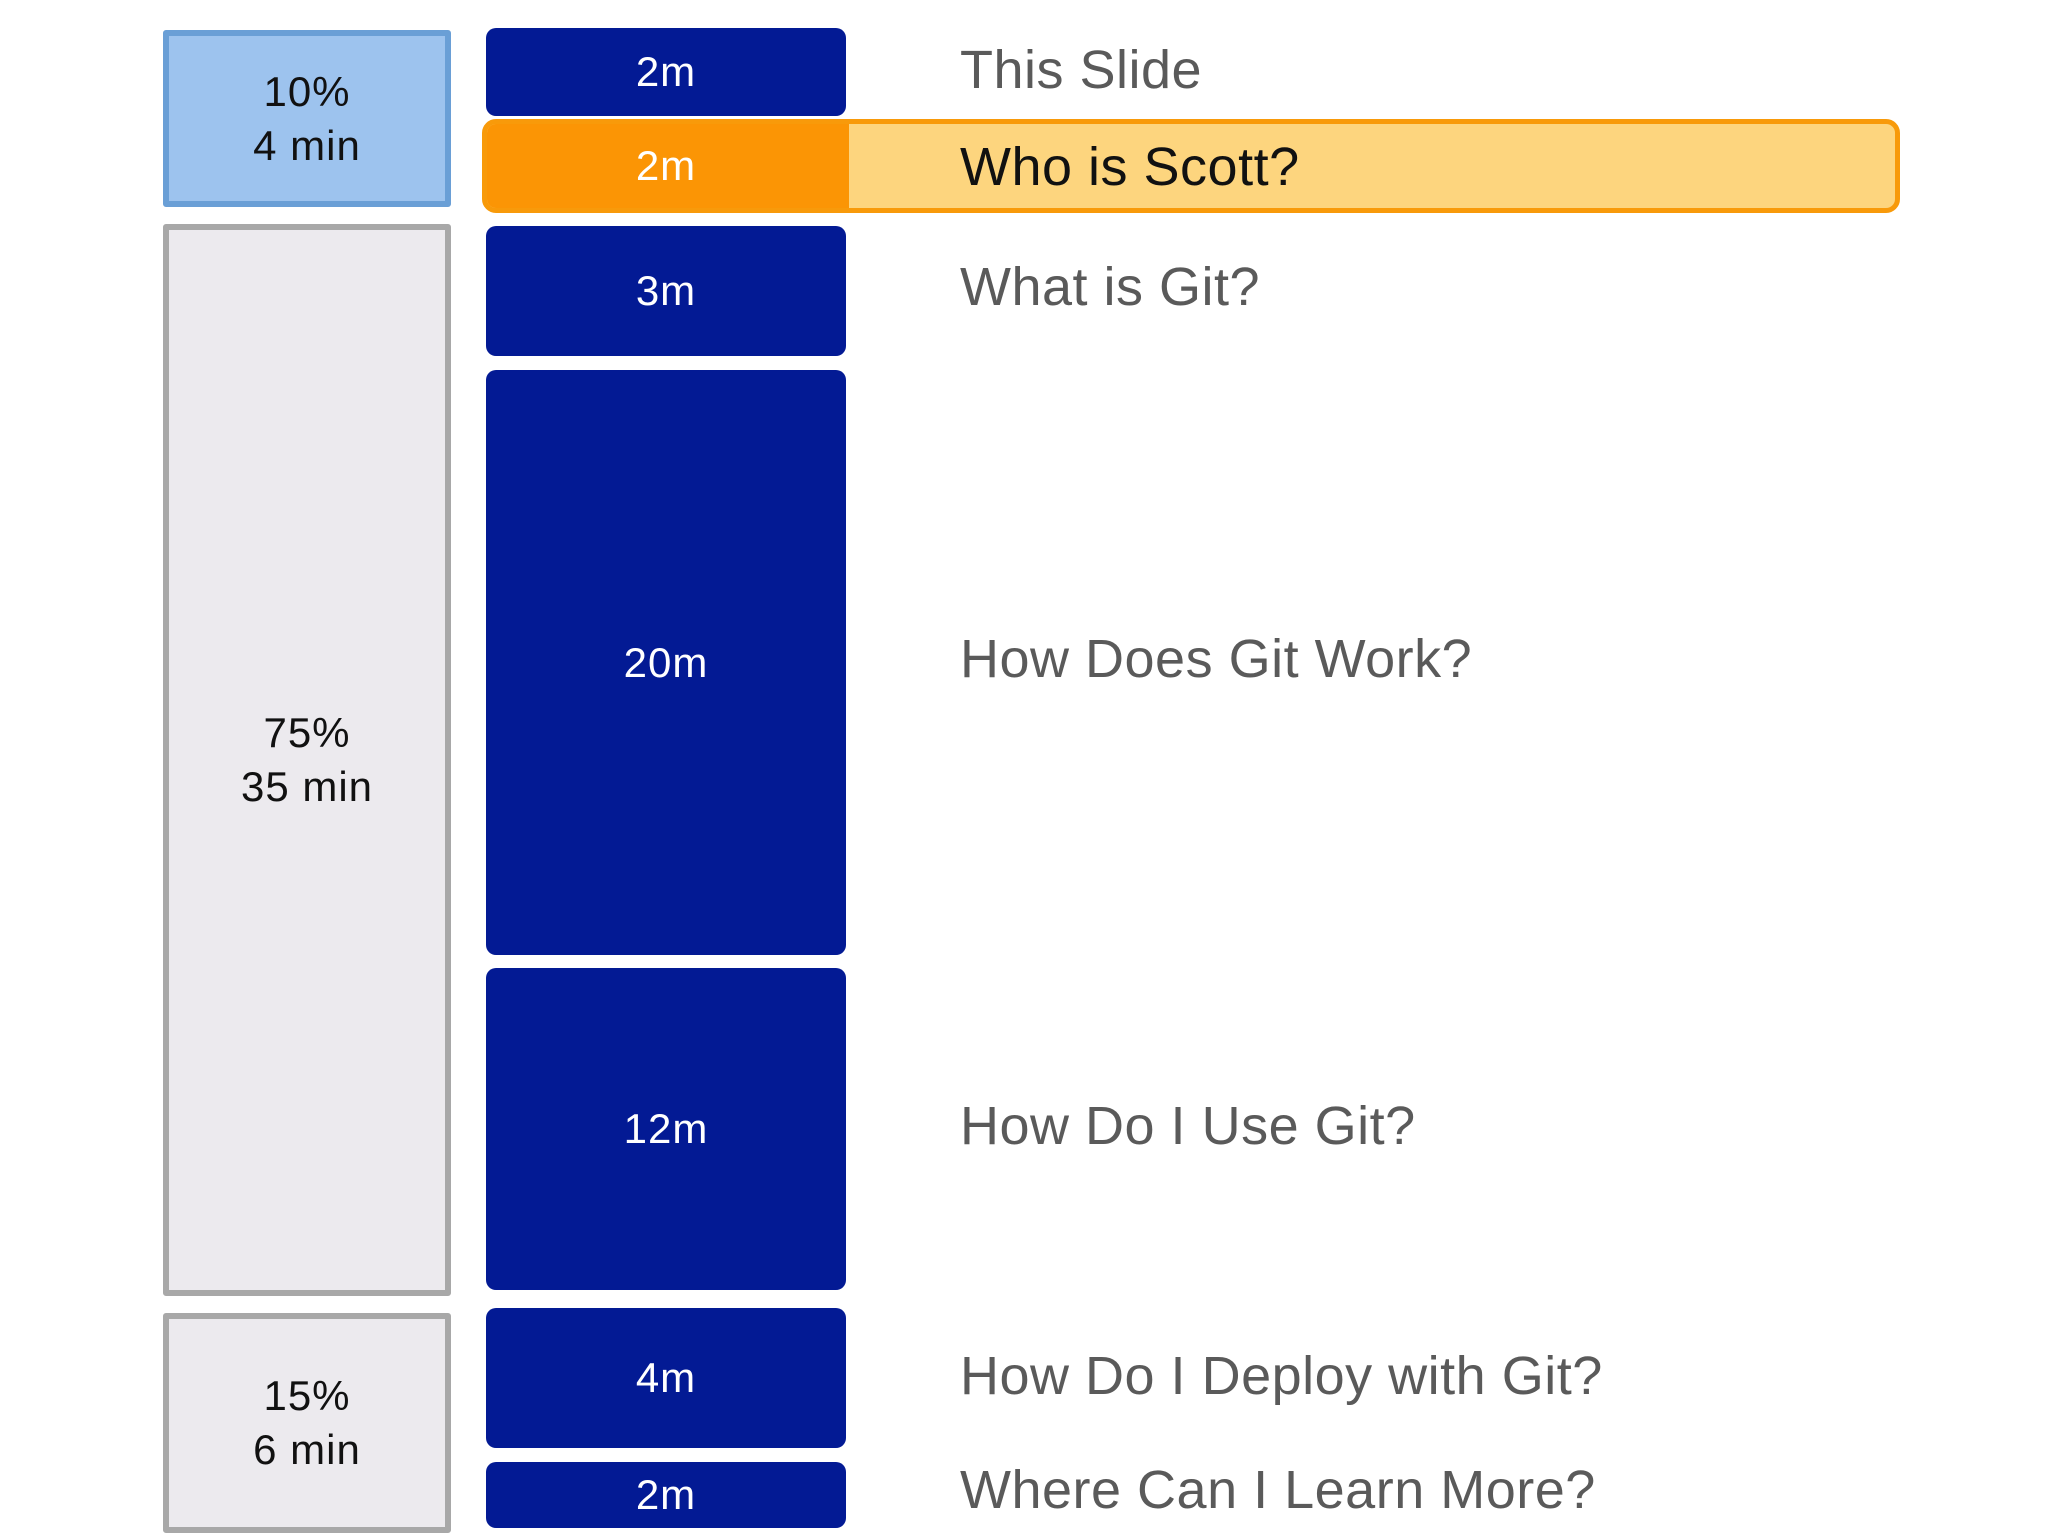 The width and height of the screenshot is (2048, 1536). I want to click on current-item-highlight, so click(1191, 166).